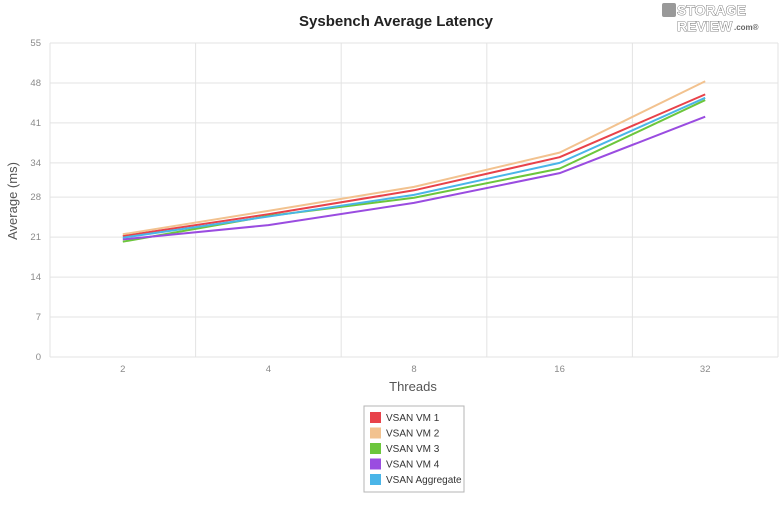 The image size is (780, 516). Describe the element at coordinates (396, 21) in the screenshot. I see `chart-title: Sysbench Average Latency` at that location.